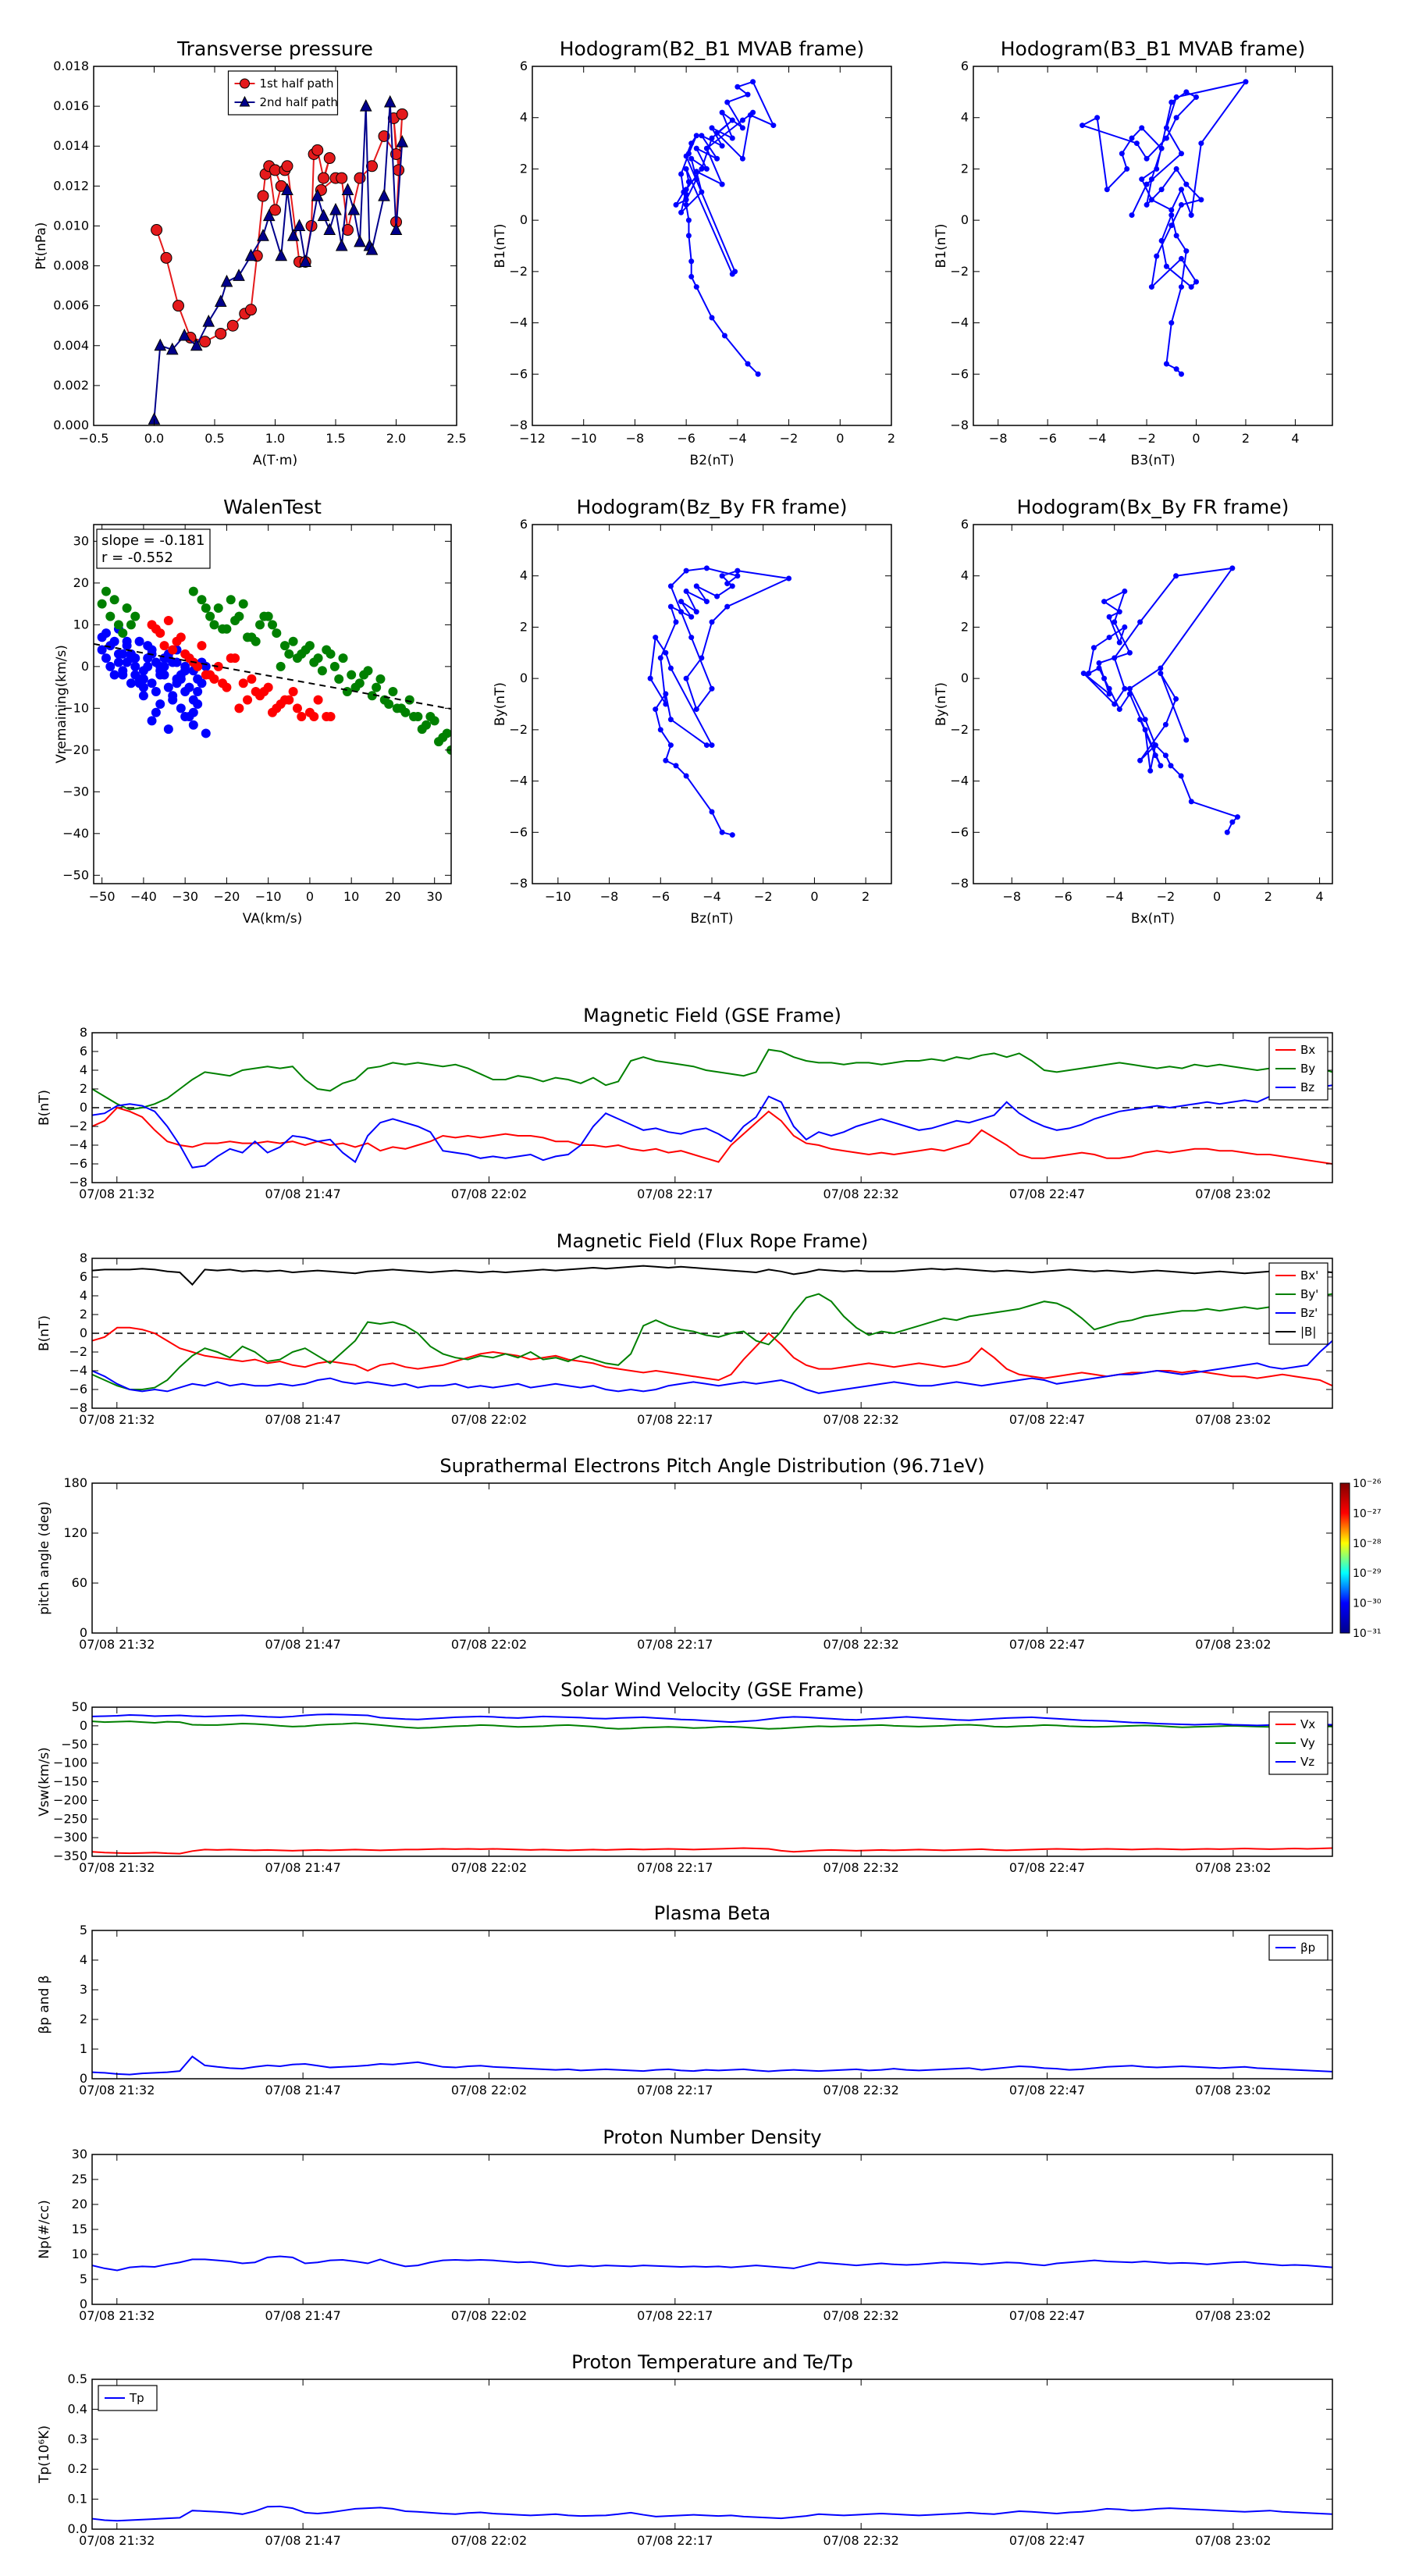  I want to click on regression-line, so click(272, 676).